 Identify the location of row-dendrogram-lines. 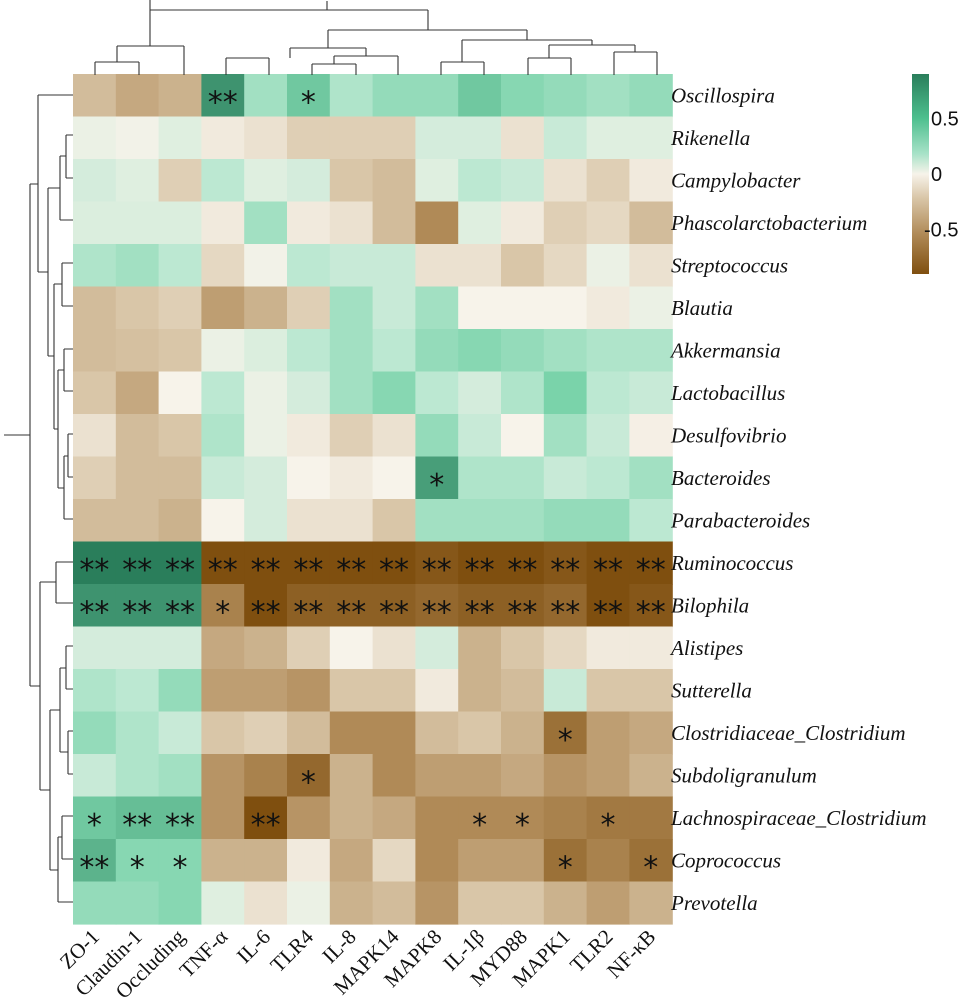
(38, 498).